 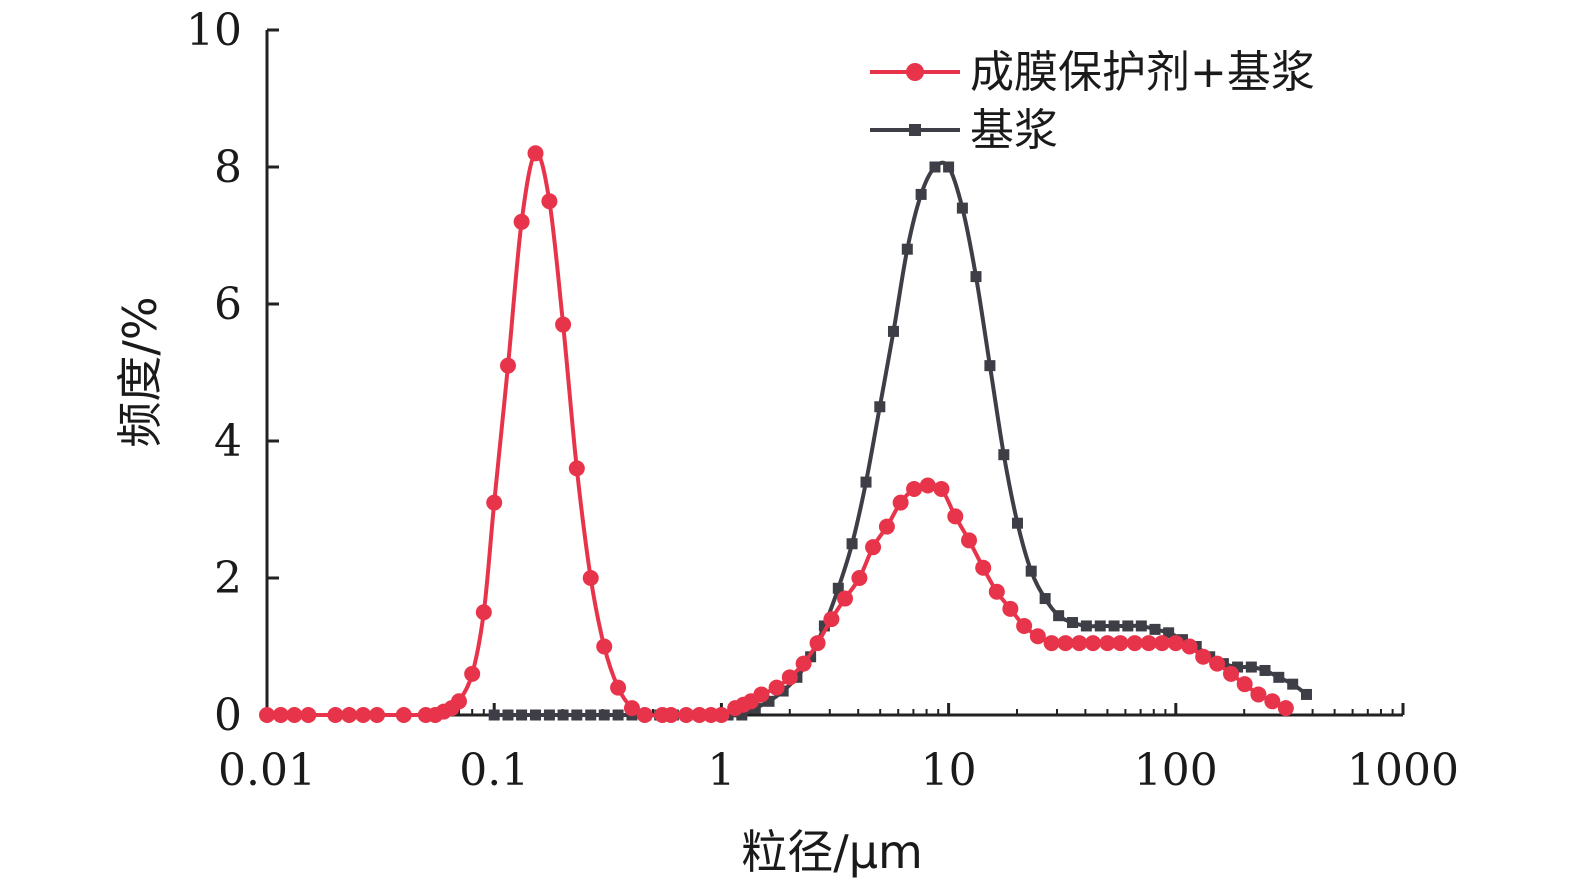 I want to click on x-tick-label: 0.01, so click(x=267, y=770).